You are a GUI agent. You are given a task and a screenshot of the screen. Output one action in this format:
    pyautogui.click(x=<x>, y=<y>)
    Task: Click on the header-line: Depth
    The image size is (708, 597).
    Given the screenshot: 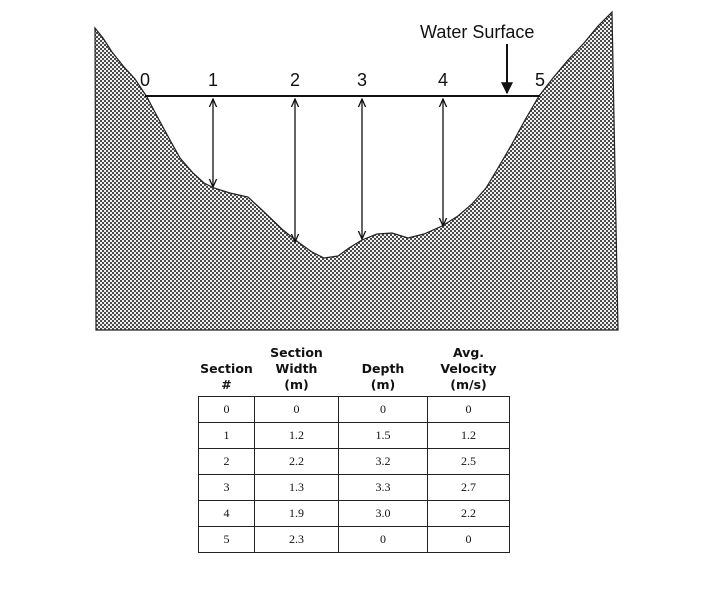 What is the action you would take?
    pyautogui.click(x=383, y=368)
    